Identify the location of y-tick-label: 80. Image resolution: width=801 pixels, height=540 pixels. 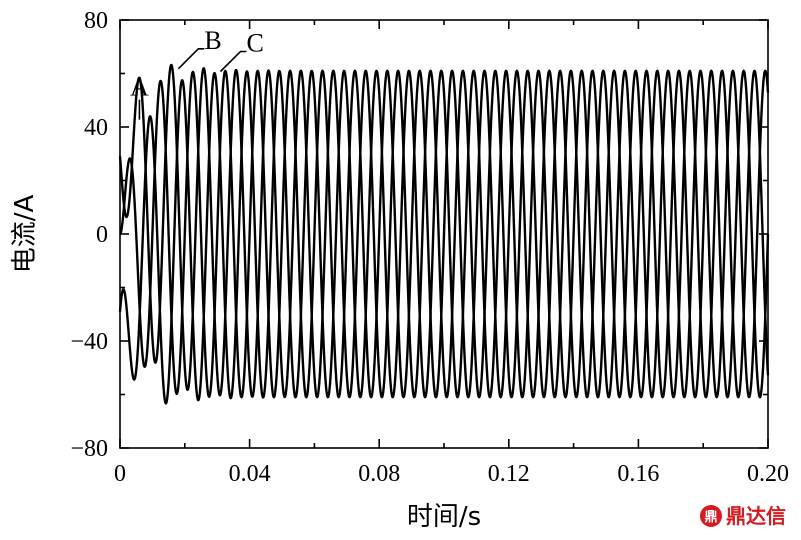
(96, 21).